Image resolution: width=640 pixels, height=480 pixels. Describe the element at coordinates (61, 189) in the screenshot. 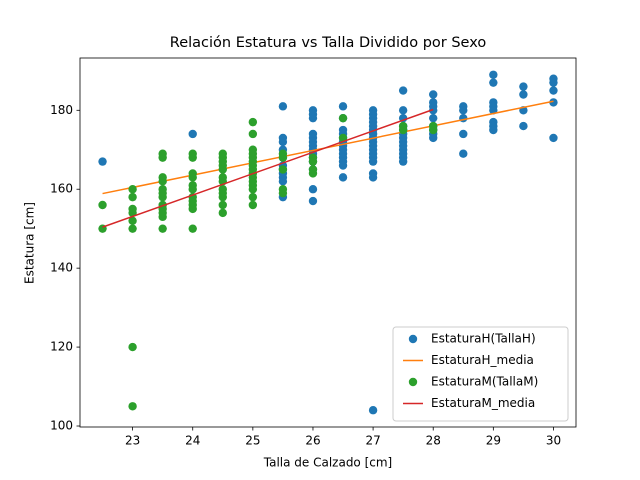

I see `y-tick-label: 160` at that location.